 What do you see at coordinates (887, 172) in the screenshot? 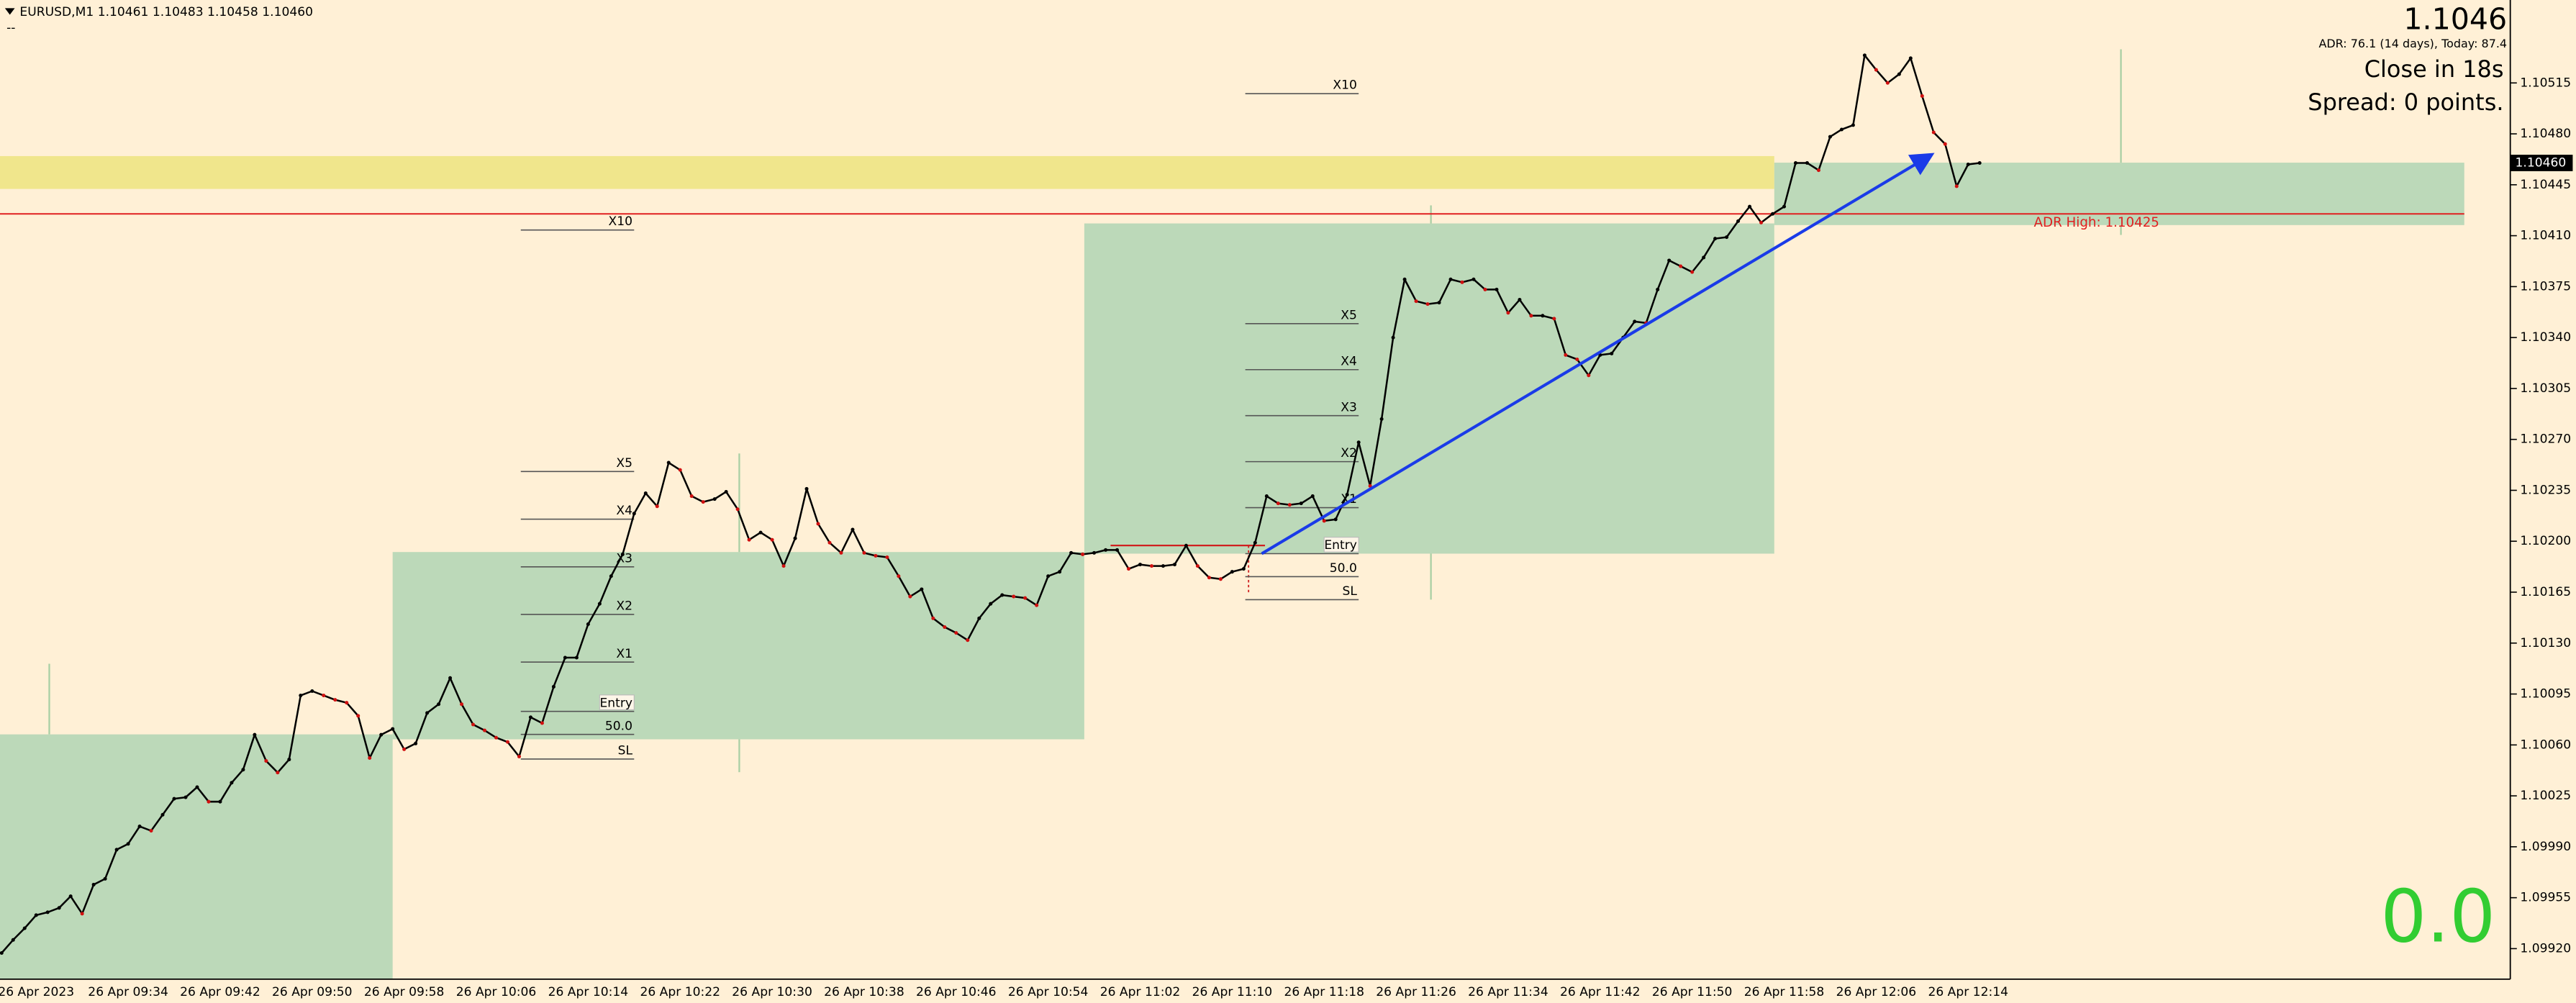
I see `zone-yellow` at bounding box center [887, 172].